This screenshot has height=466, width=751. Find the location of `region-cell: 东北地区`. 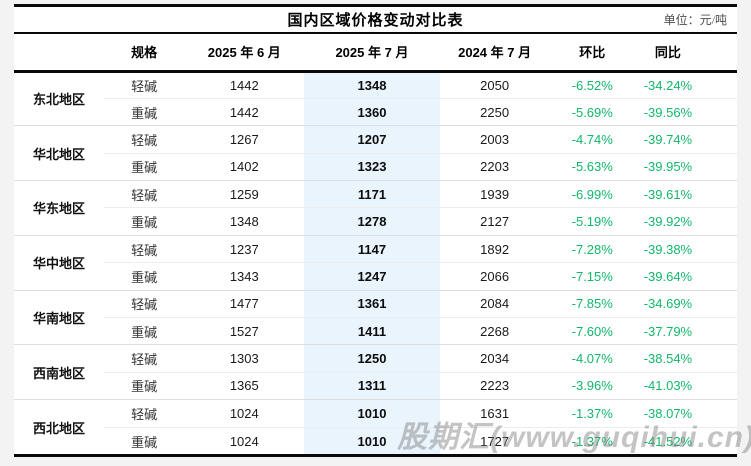

region-cell: 东北地区 is located at coordinates (59, 98).